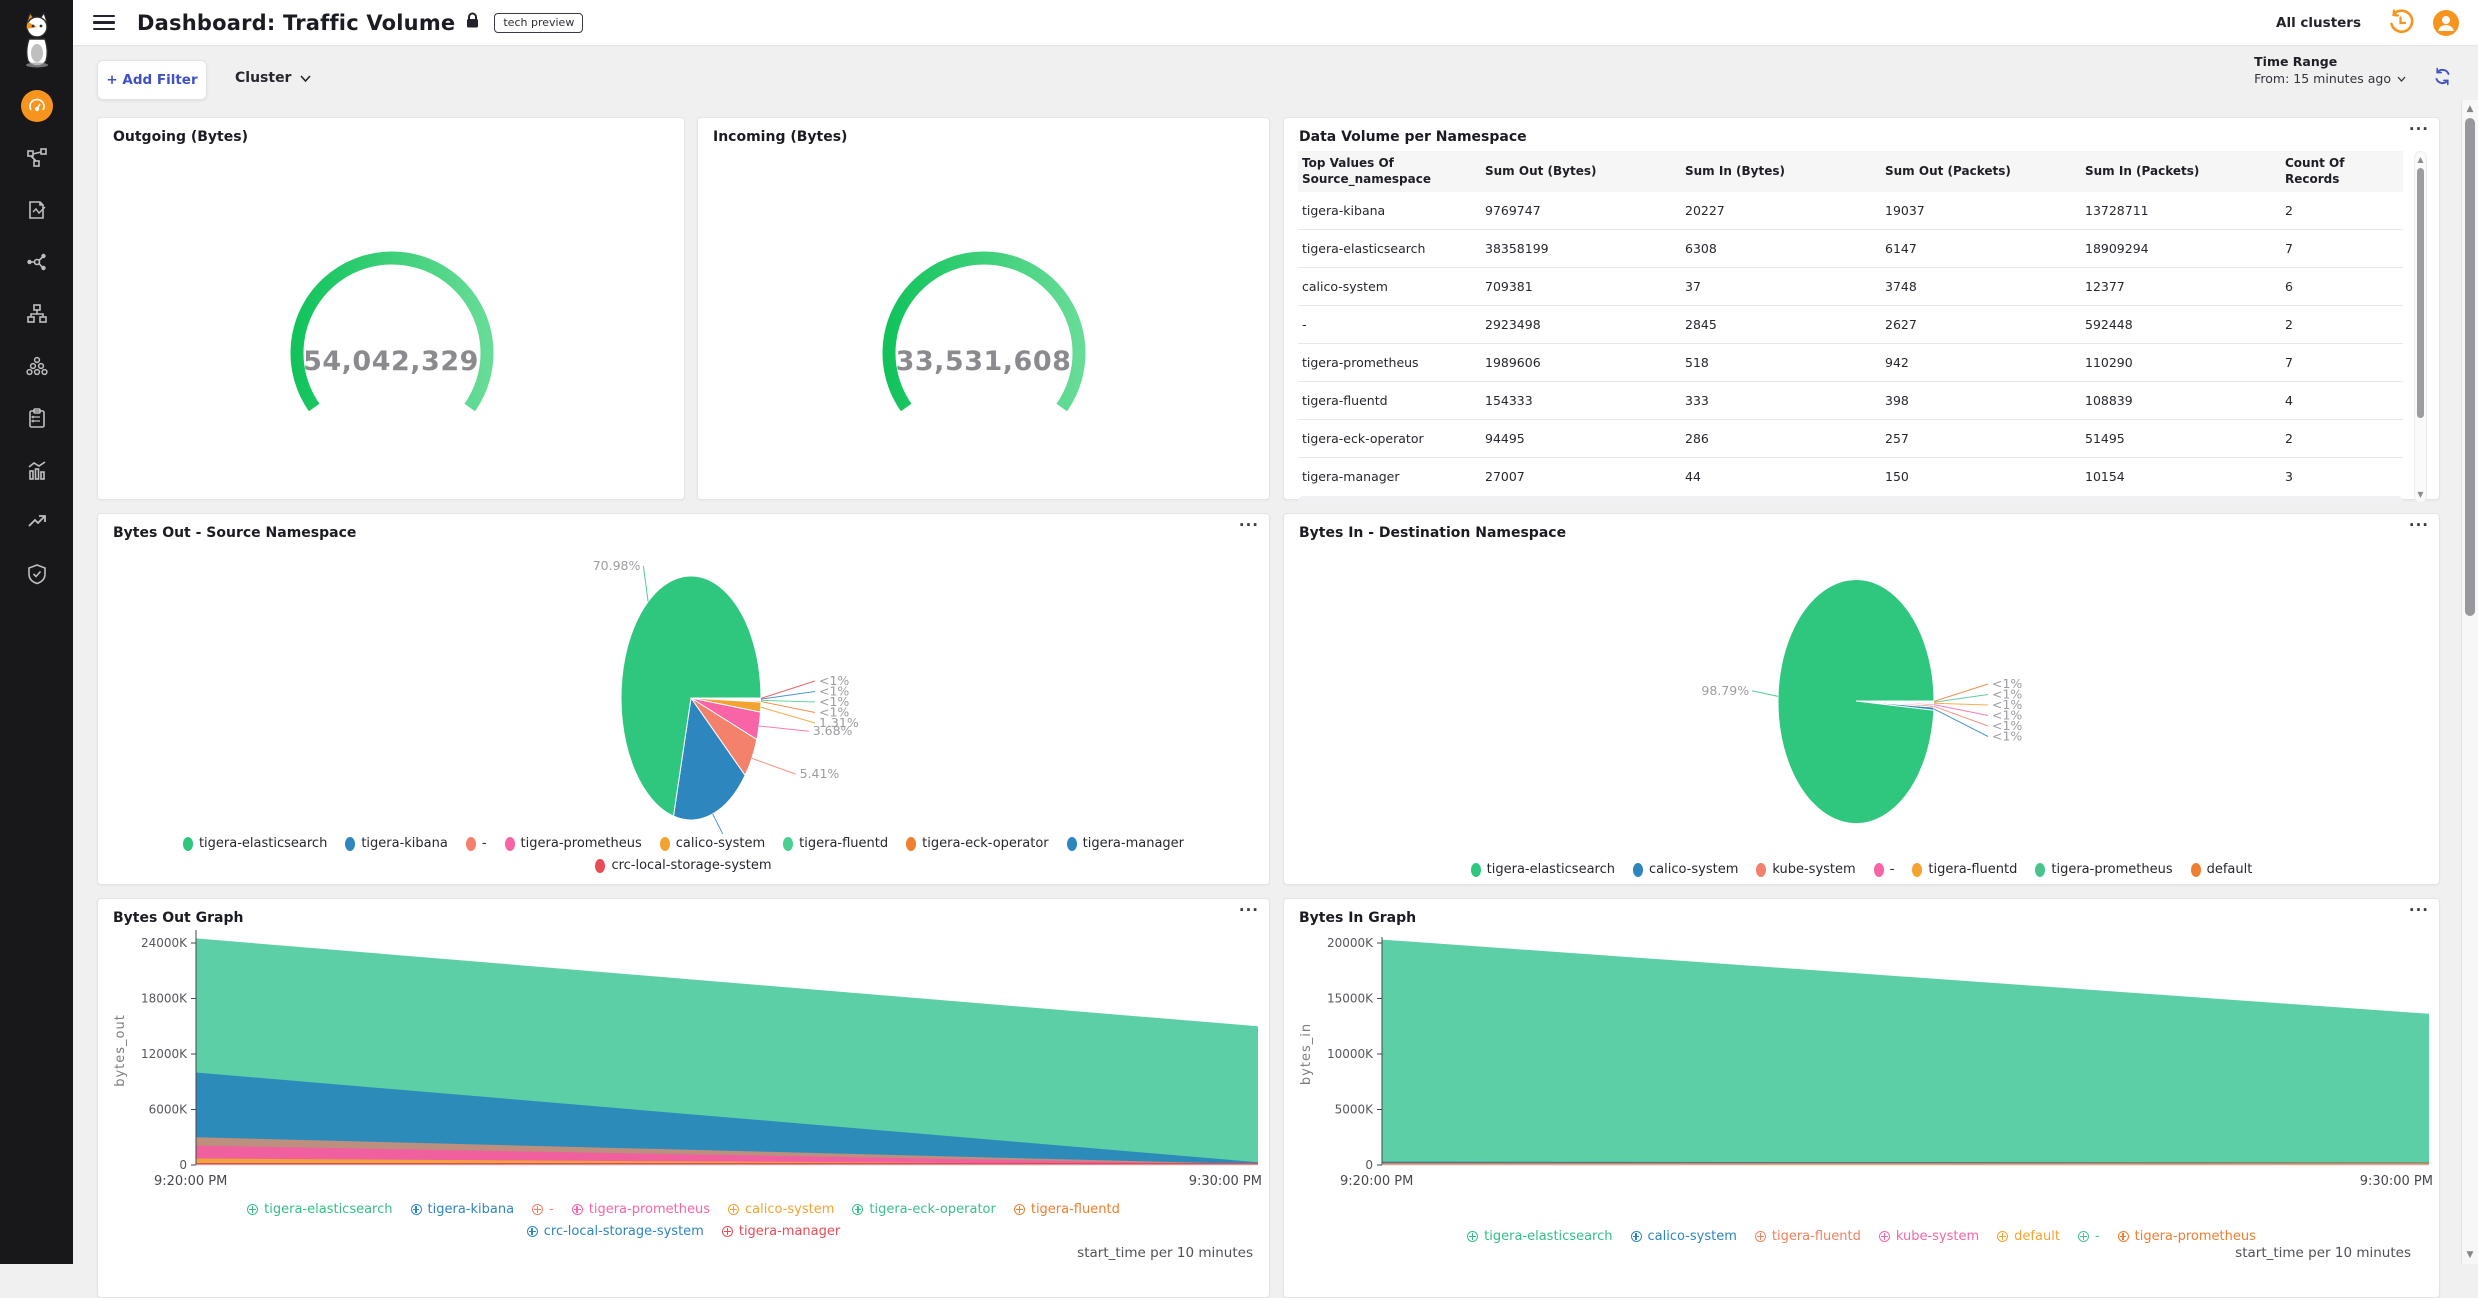 This screenshot has width=2478, height=1298. What do you see at coordinates (37, 470) in the screenshot?
I see `sidebar-item-activity-metrics` at bounding box center [37, 470].